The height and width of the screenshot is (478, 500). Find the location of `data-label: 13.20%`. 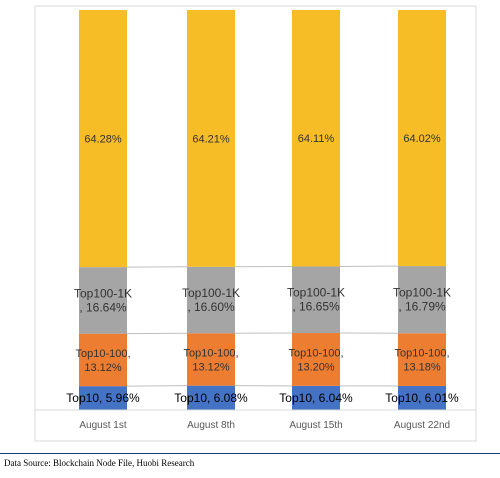

data-label: 13.20% is located at coordinates (316, 367).